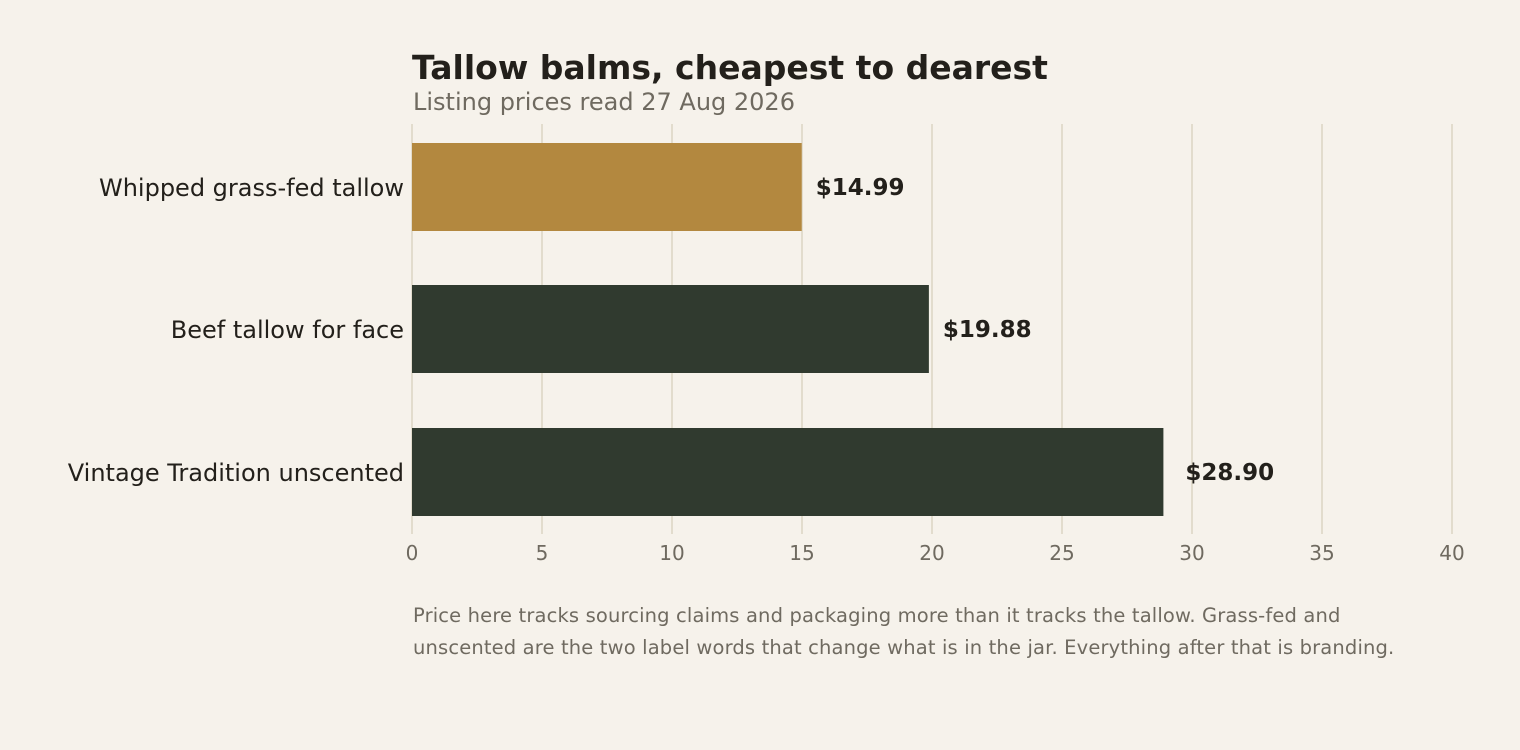  Describe the element at coordinates (987, 330) in the screenshot. I see `value-label: $19.88` at that location.